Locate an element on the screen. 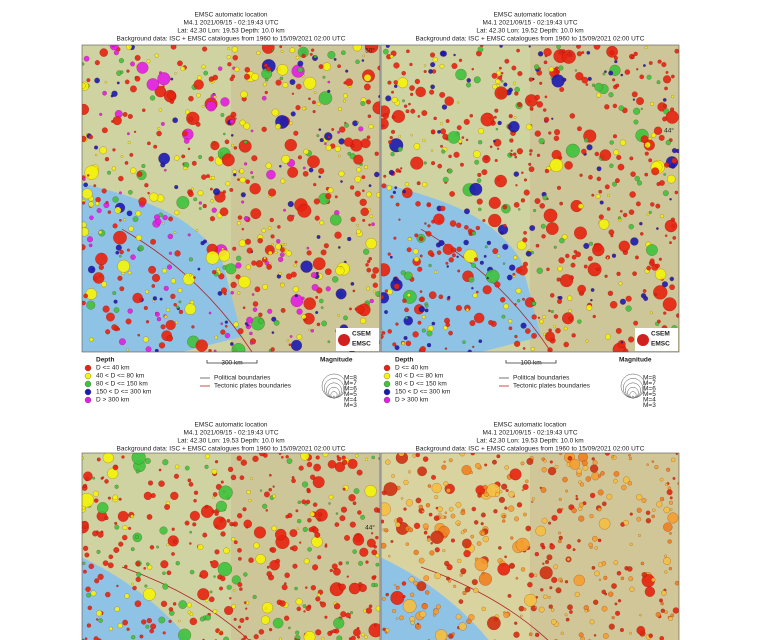 The width and height of the screenshot is (769, 640). header-line: EMSC automatic location is located at coordinates (231, 15).